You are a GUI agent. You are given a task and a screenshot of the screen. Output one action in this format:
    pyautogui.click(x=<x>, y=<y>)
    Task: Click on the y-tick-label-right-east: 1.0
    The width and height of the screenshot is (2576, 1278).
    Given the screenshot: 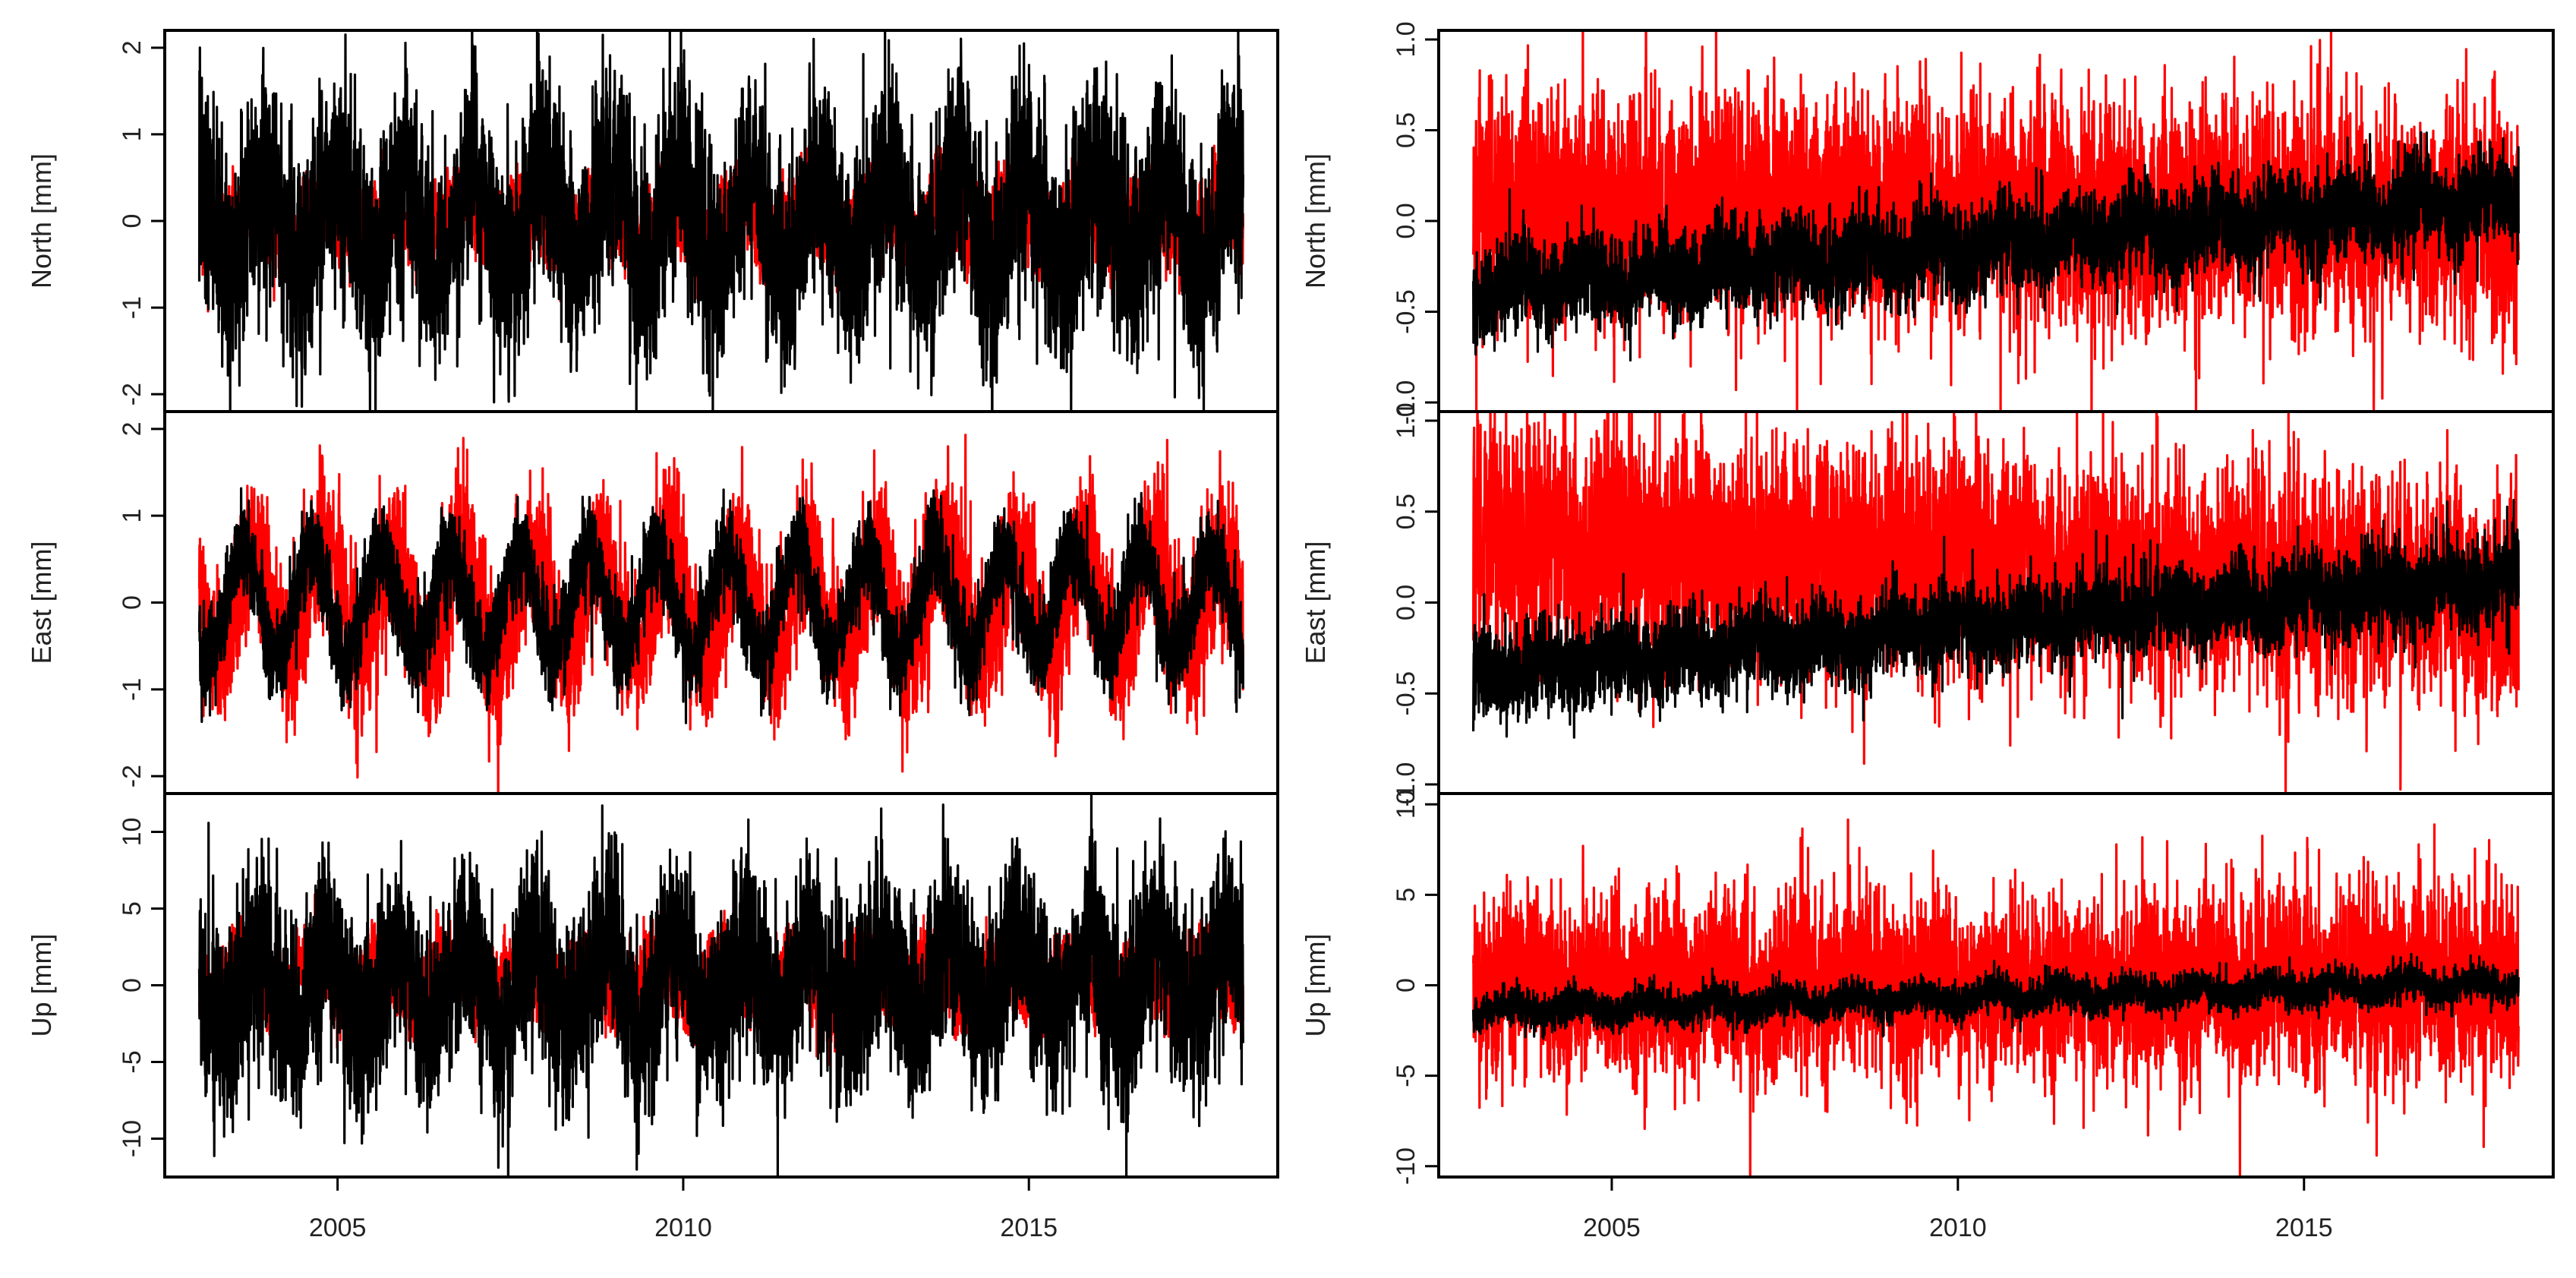 What is the action you would take?
    pyautogui.click(x=1406, y=420)
    